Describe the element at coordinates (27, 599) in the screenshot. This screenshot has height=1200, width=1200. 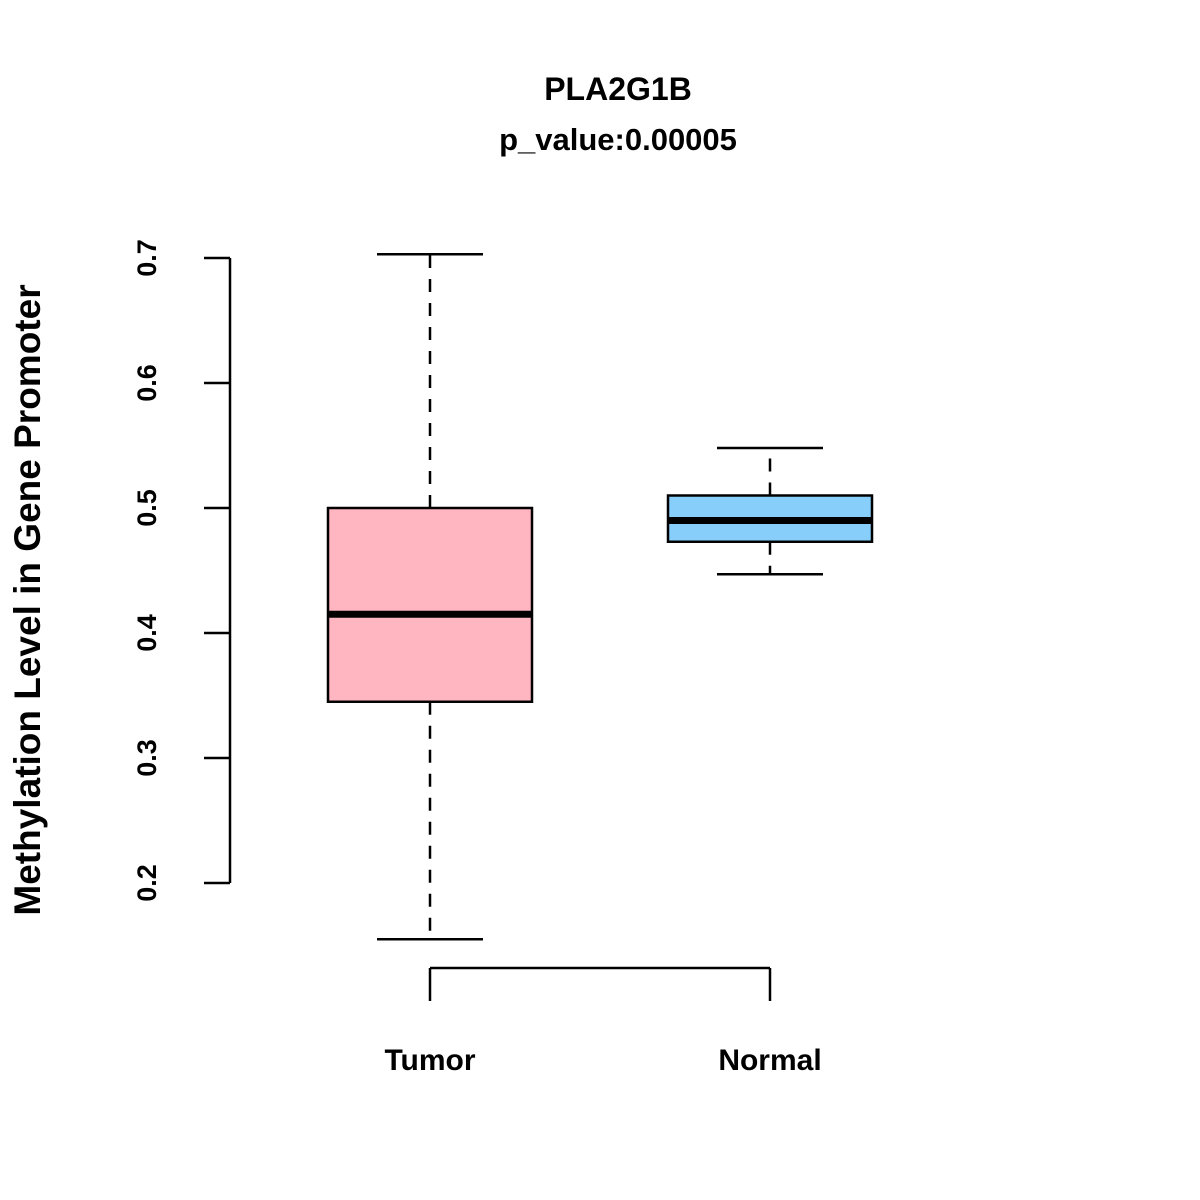
I see `y-axis-label: Methylation Level in Gene Promoter` at that location.